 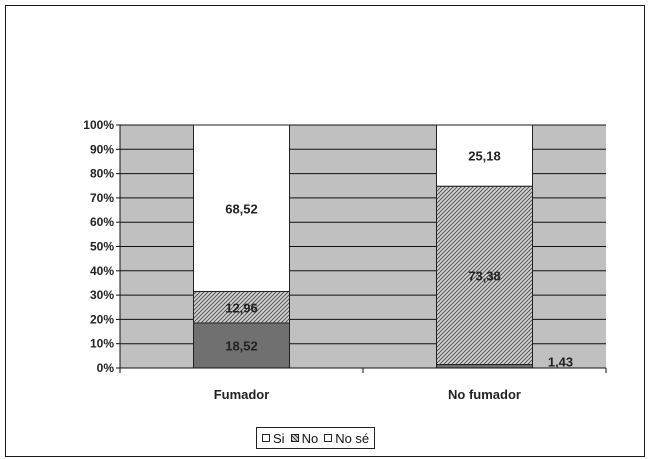 What do you see at coordinates (484, 394) in the screenshot?
I see `category-label: No fumador` at bounding box center [484, 394].